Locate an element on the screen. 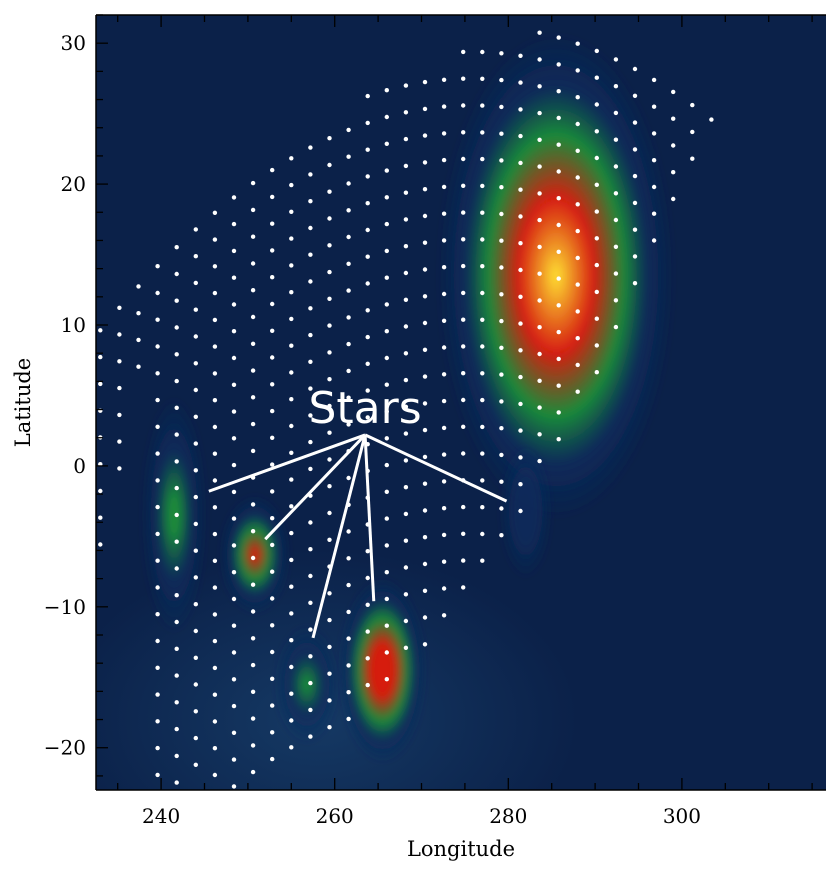  y-tick-label: −20 is located at coordinates (65, 748).